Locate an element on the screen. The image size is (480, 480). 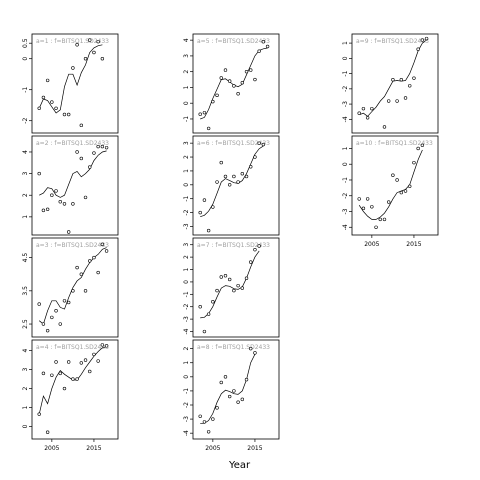
panel-5-label: a=5 : f=BITSQ1.SD2433 is located at coordinates (233, 41).